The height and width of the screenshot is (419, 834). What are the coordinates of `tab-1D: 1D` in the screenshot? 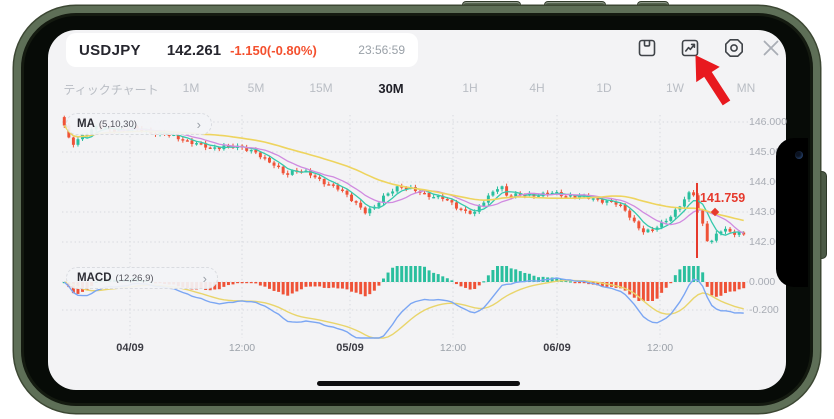 It's located at (604, 88).